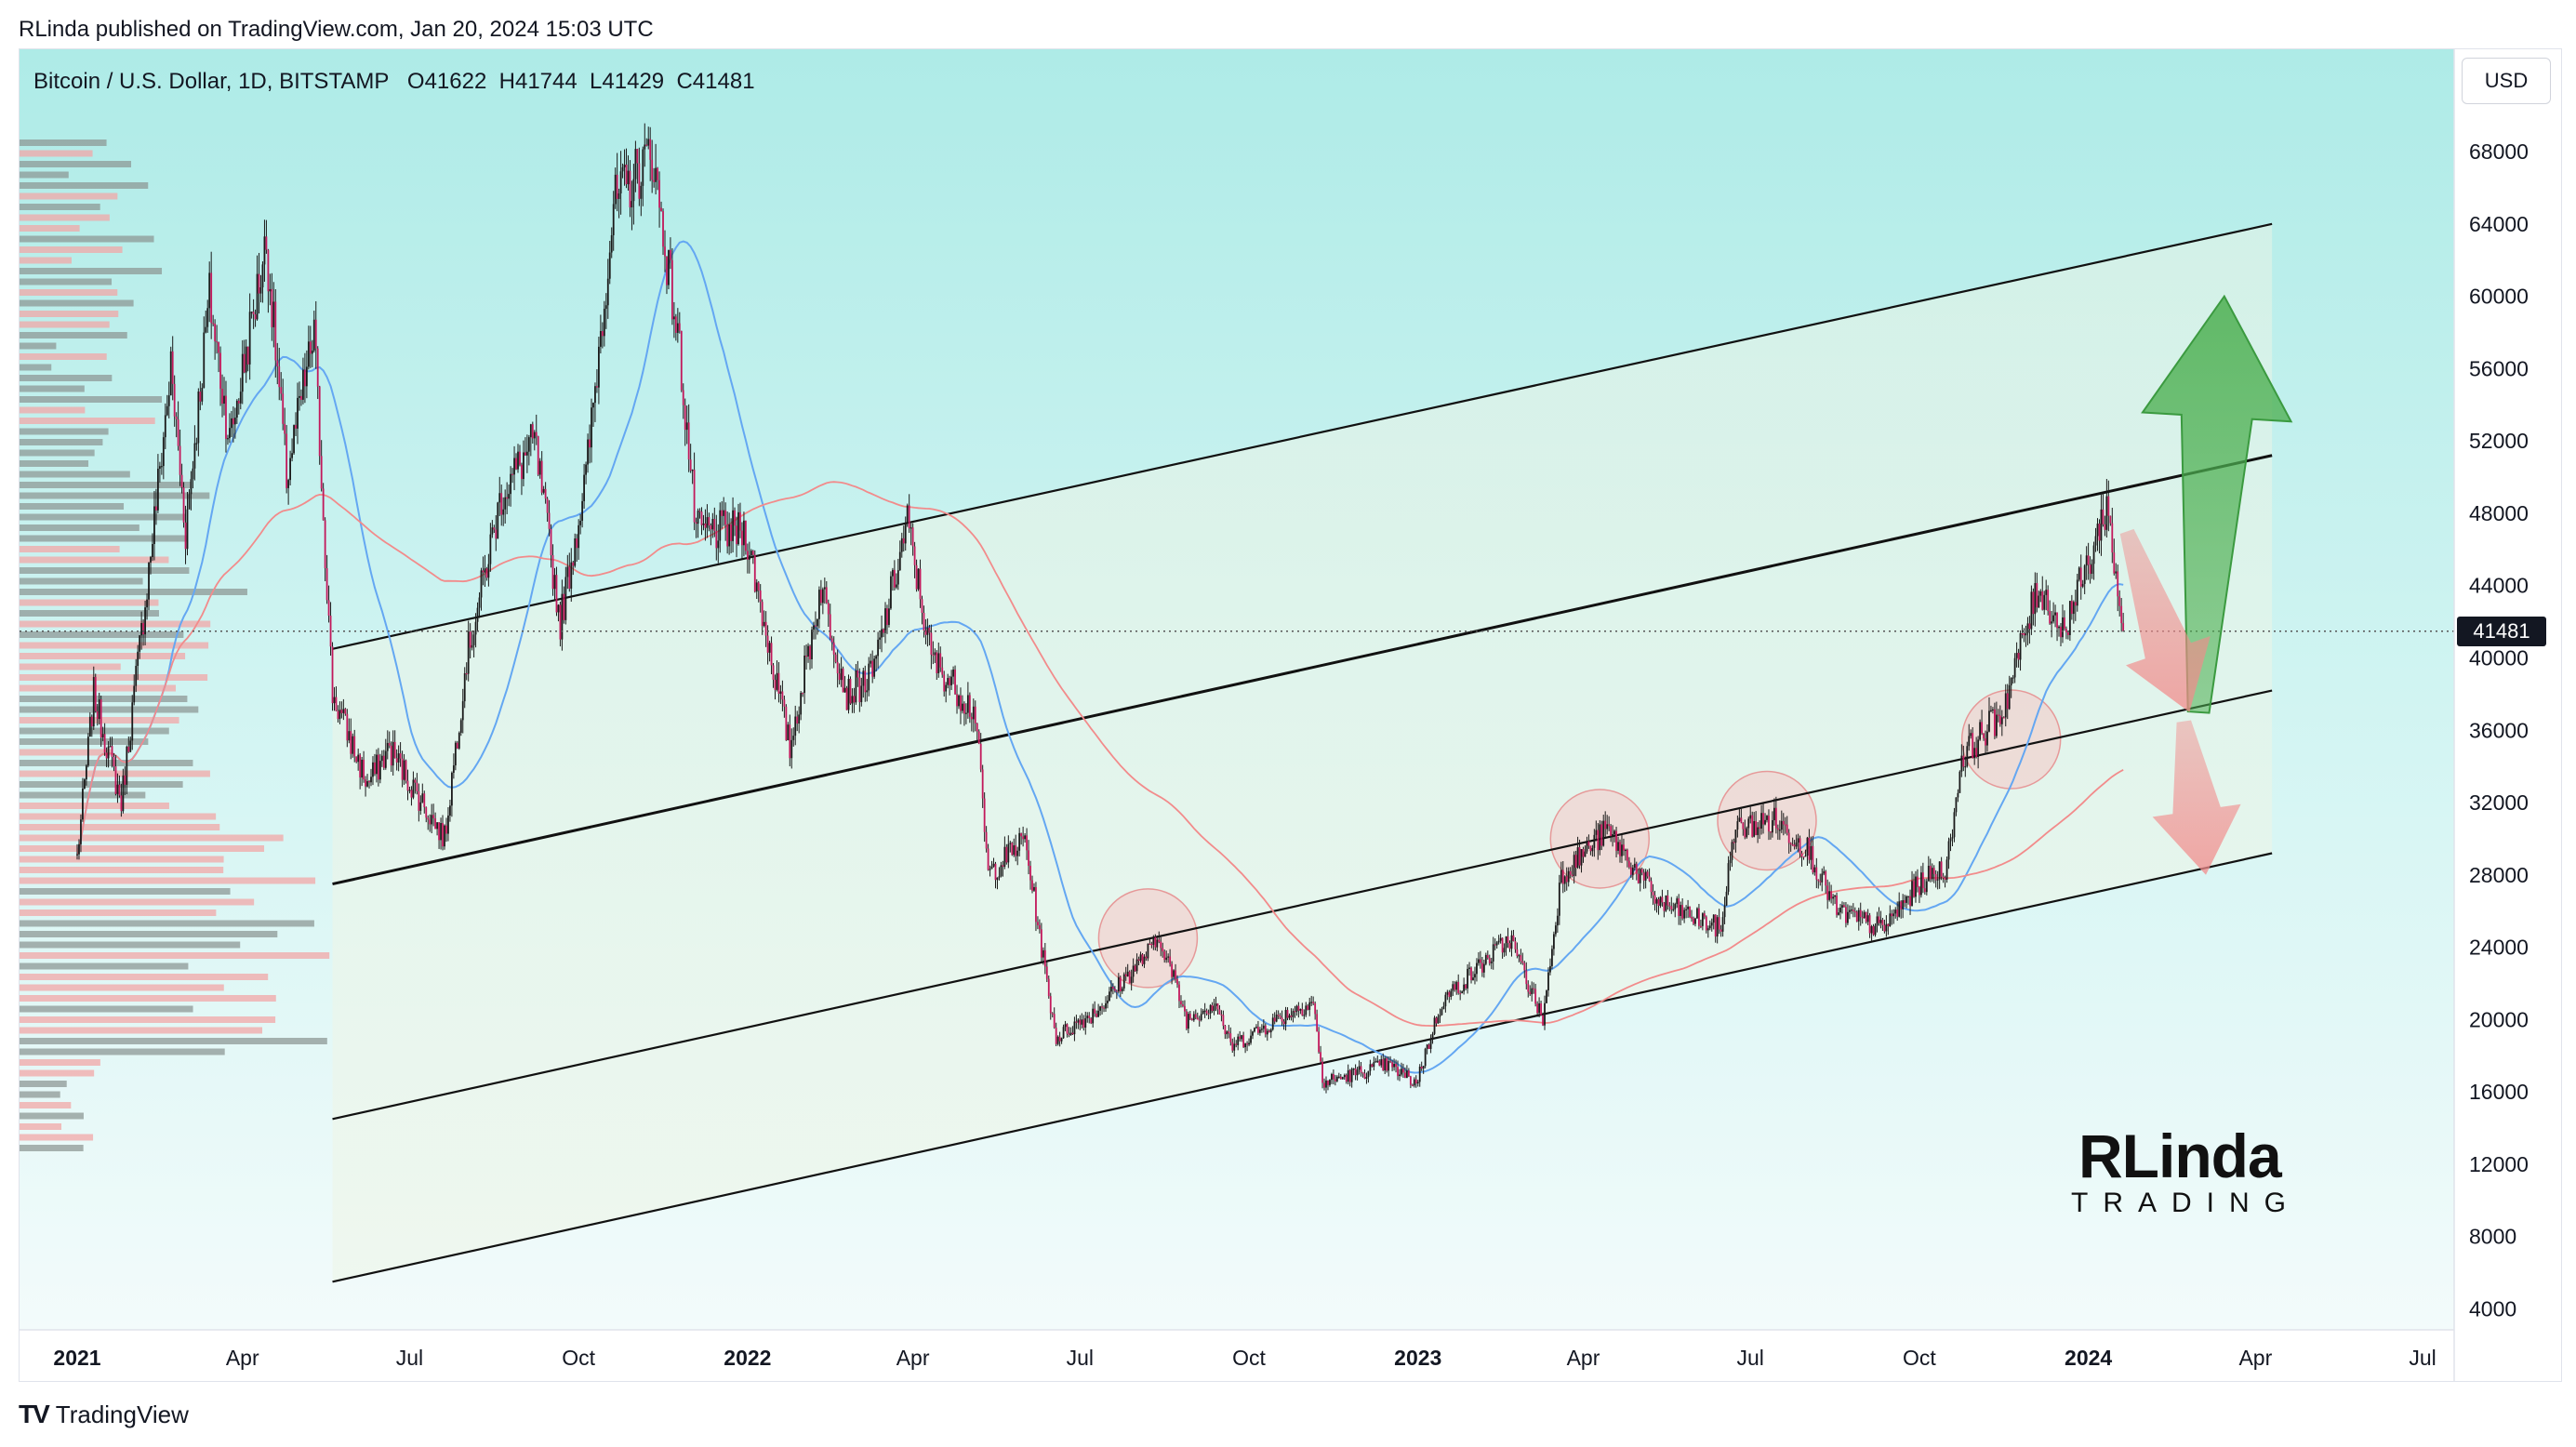 This screenshot has width=2576, height=1447. What do you see at coordinates (2206, 584) in the screenshot?
I see `arrows-layer` at bounding box center [2206, 584].